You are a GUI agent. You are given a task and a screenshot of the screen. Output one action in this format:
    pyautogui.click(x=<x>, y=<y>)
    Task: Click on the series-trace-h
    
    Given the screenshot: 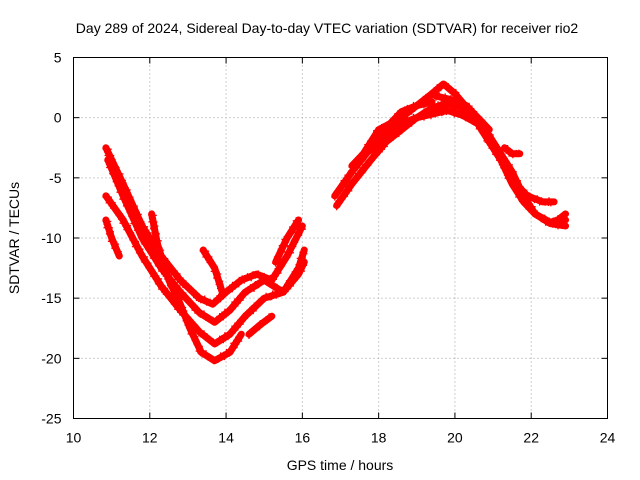 What is the action you would take?
    pyautogui.click(x=287, y=241)
    